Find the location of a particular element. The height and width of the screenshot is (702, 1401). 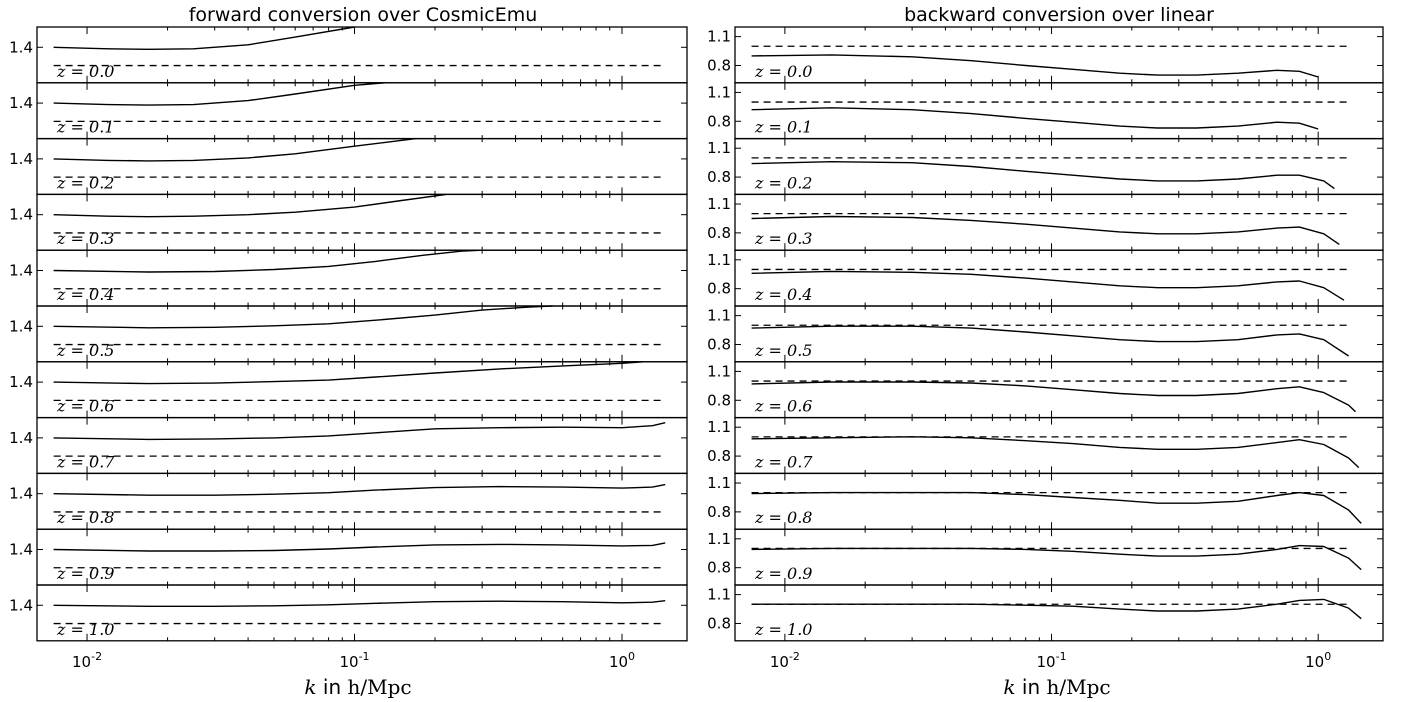

forward-panel: 1.4 z = 0.2 is located at coordinates (348, 166).